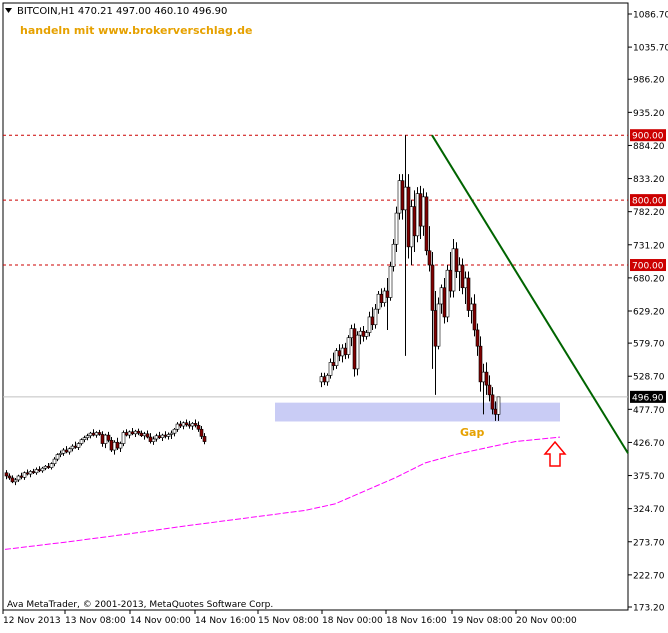  What do you see at coordinates (160, 621) in the screenshot?
I see `x-tick-label: 14 Nov 00:00` at bounding box center [160, 621].